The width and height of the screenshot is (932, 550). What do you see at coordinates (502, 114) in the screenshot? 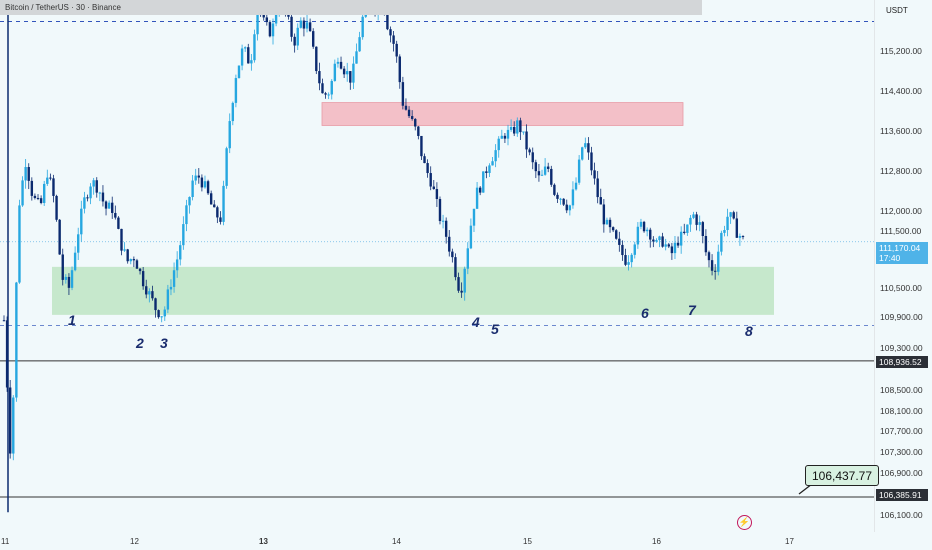
I see `resistance-zone` at bounding box center [502, 114].